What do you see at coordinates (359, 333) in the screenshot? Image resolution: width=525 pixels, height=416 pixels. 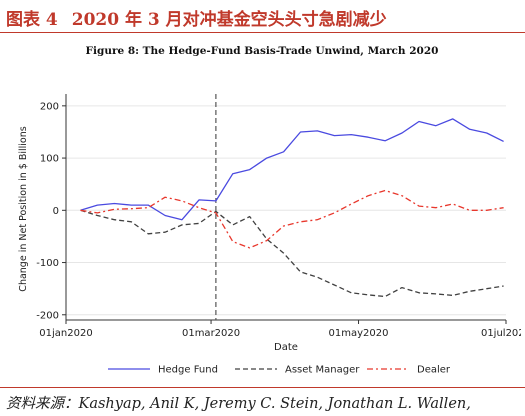 I see `x-tick-label: 01may2020` at bounding box center [359, 333].